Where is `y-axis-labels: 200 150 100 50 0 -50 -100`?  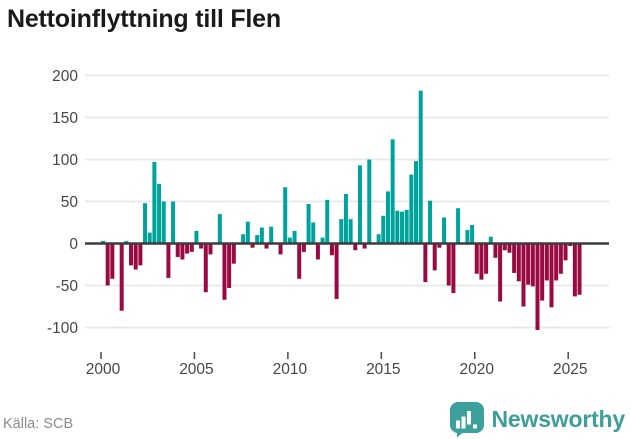 y-axis-labels: 200 150 100 50 0 -50 -100 is located at coordinates (62, 202).